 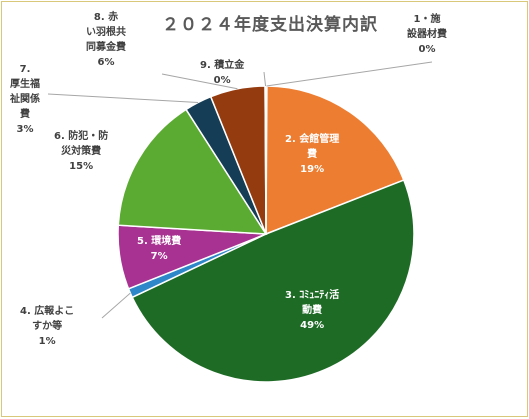 What do you see at coordinates (106, 40) in the screenshot?
I see `data-label-8: 8. 赤 い羽根共 同募金費 6%` at bounding box center [106, 40].